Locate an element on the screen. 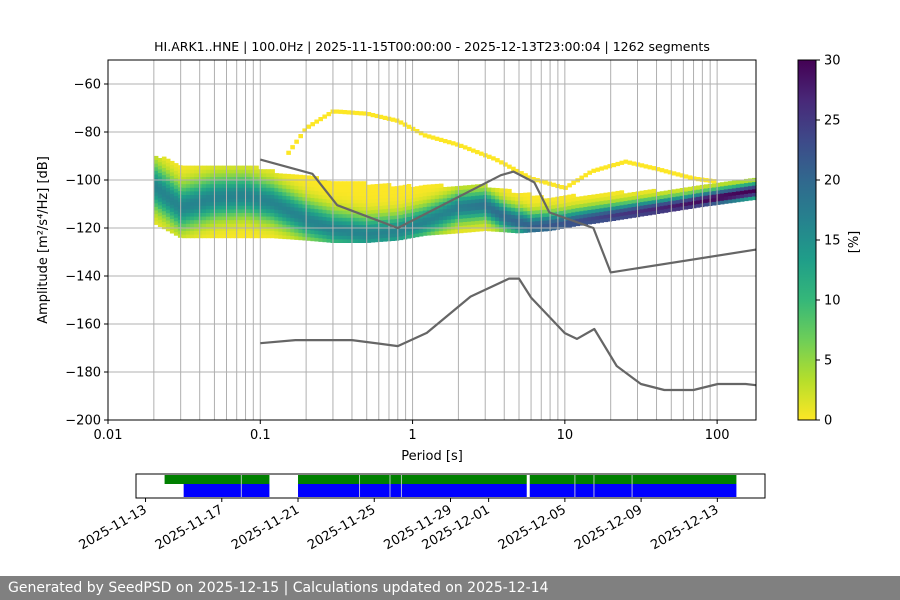 Image resolution: width=900 pixels, height=600 pixels. colorbar-bar is located at coordinates (807, 240).